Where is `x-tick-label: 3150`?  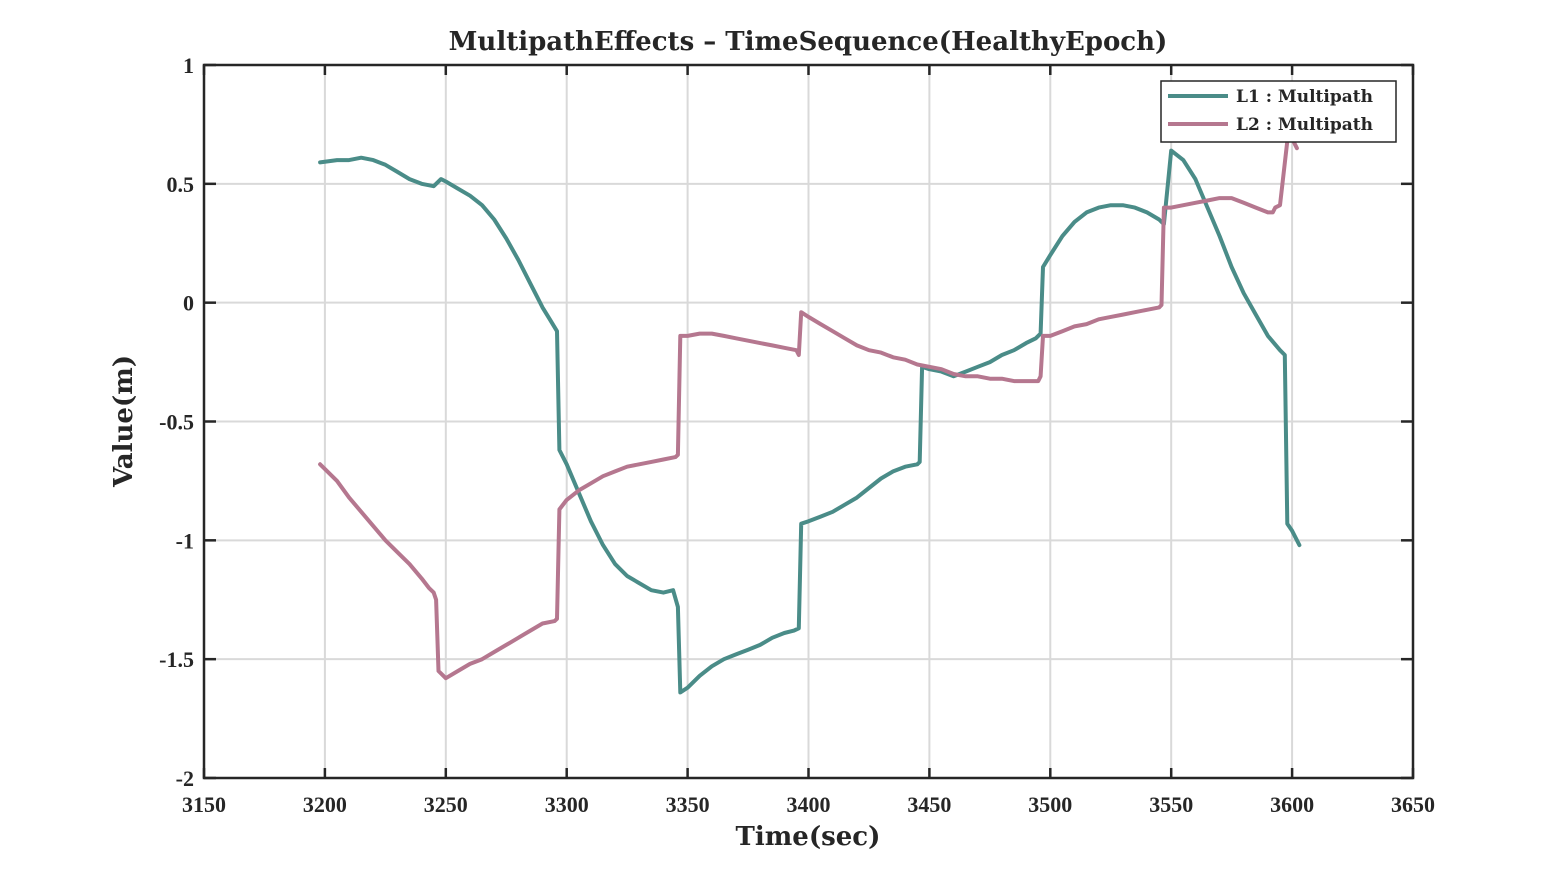
x-tick-label: 3150 is located at coordinates (204, 804).